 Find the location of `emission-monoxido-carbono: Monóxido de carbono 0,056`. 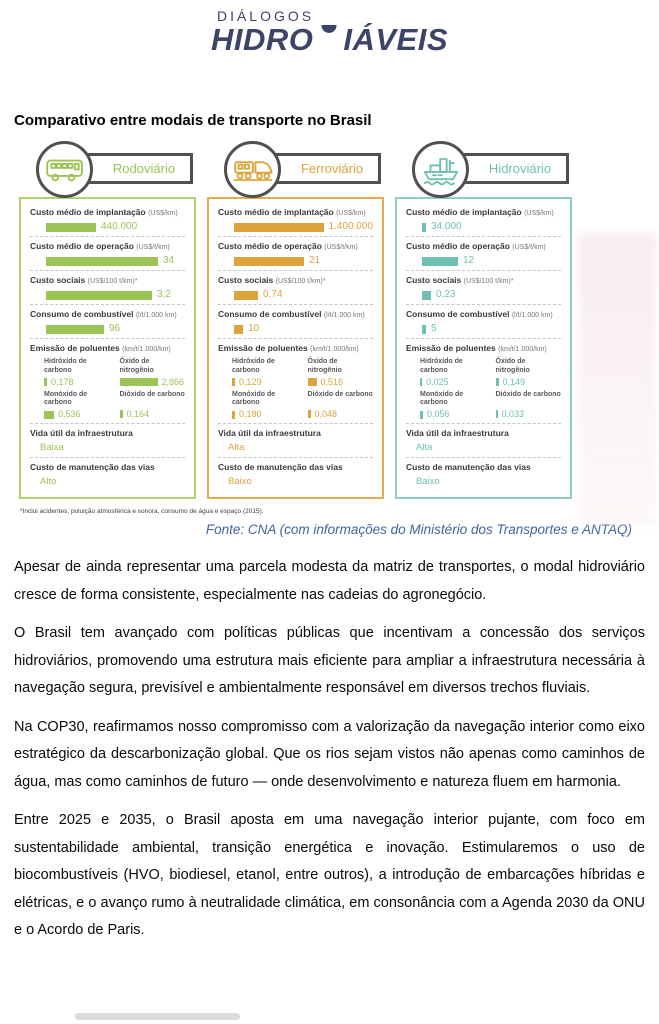

emission-monoxido-carbono: Monóxido de carbono 0,056 is located at coordinates (453, 405).